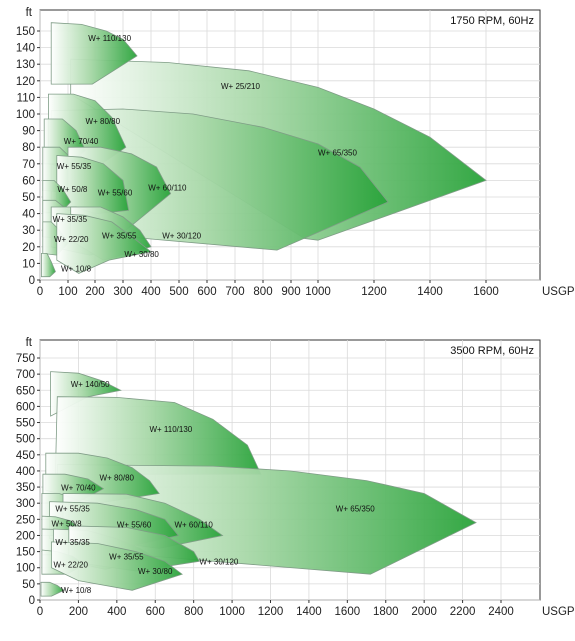 Image resolution: width=575 pixels, height=641 pixels. What do you see at coordinates (28, 231) in the screenshot?
I see `y-tick-label: 30` at bounding box center [28, 231].